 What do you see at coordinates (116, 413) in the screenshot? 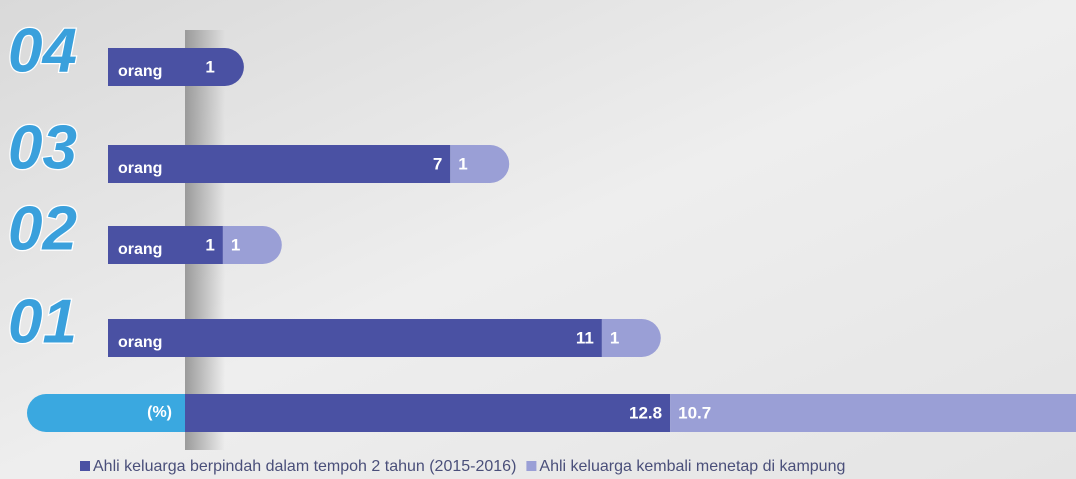
I see `category-pill` at bounding box center [116, 413].